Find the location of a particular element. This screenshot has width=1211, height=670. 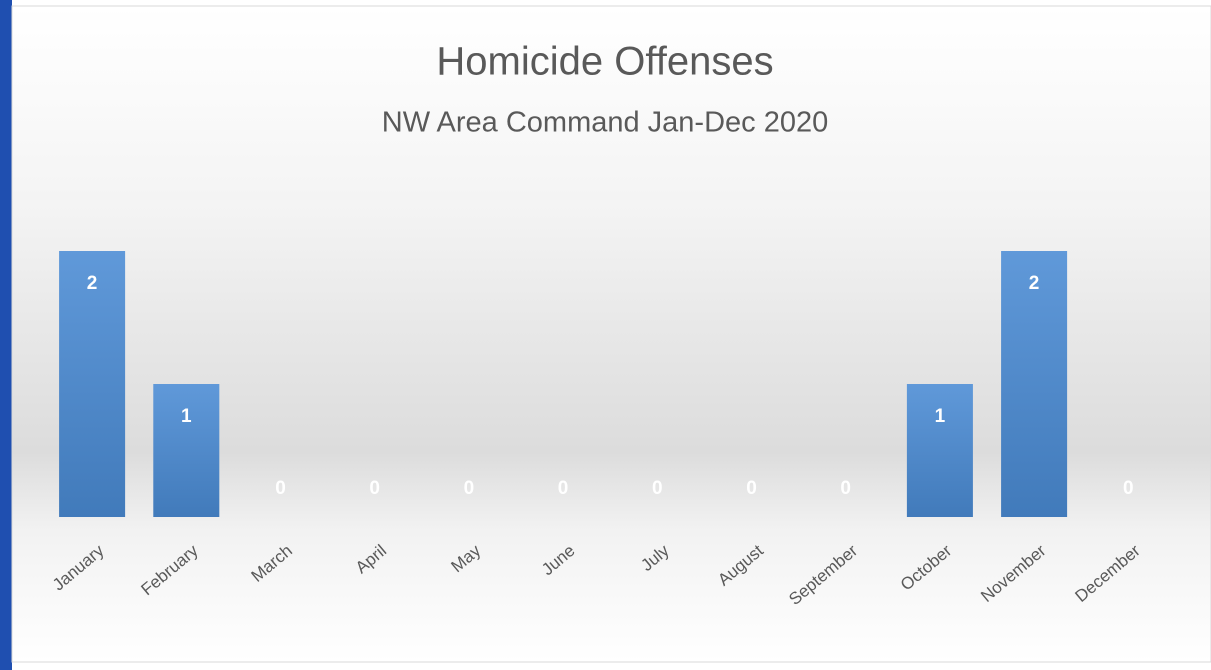

chart-subtitle: NW Area Command Jan-Dec 2020 is located at coordinates (605, 123).